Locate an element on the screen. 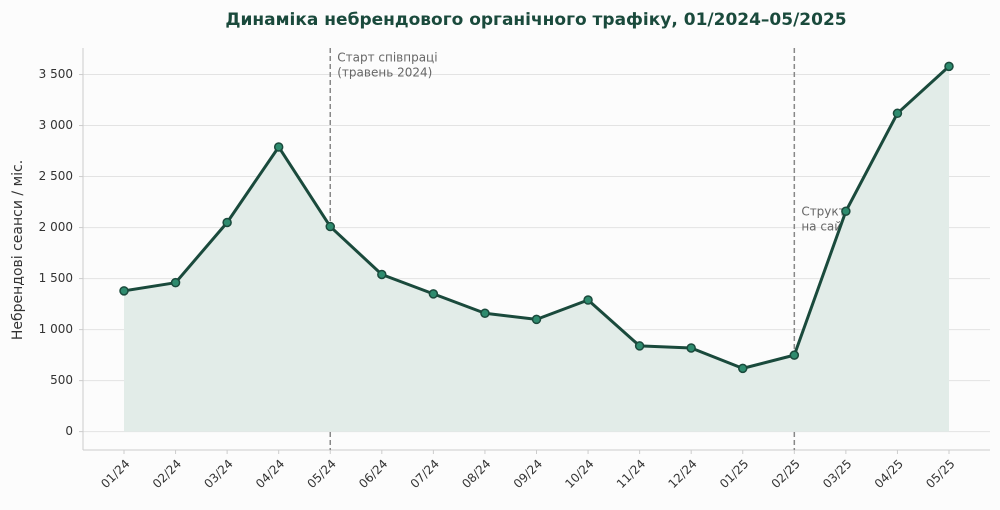 This screenshot has height=510, width=1000. x-tick-label: 01/25 is located at coordinates (734, 474).